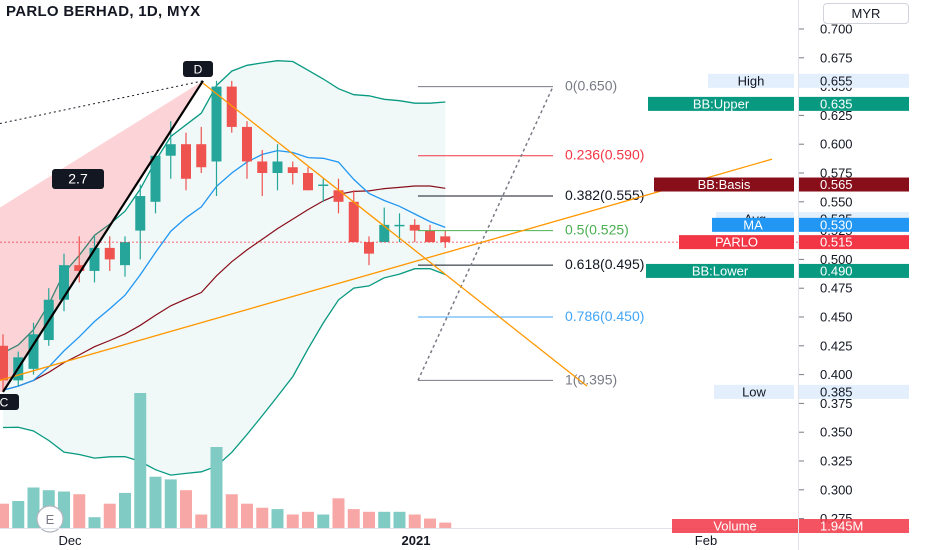  I want to click on price-tag: Low 0.385, so click(811, 391).